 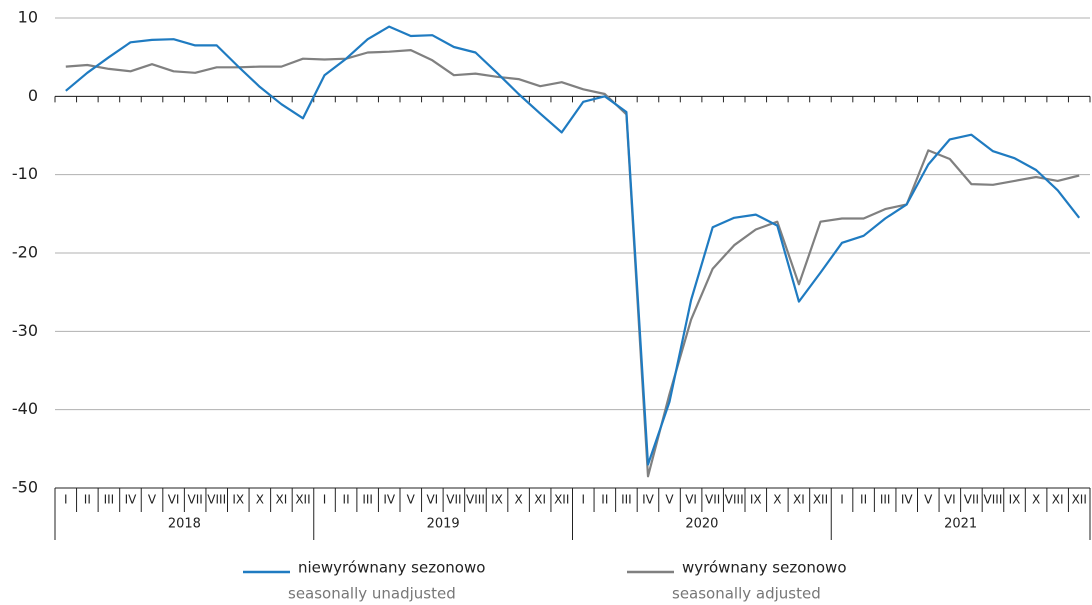 I want to click on y-tick-label: -40, so click(x=25, y=408).